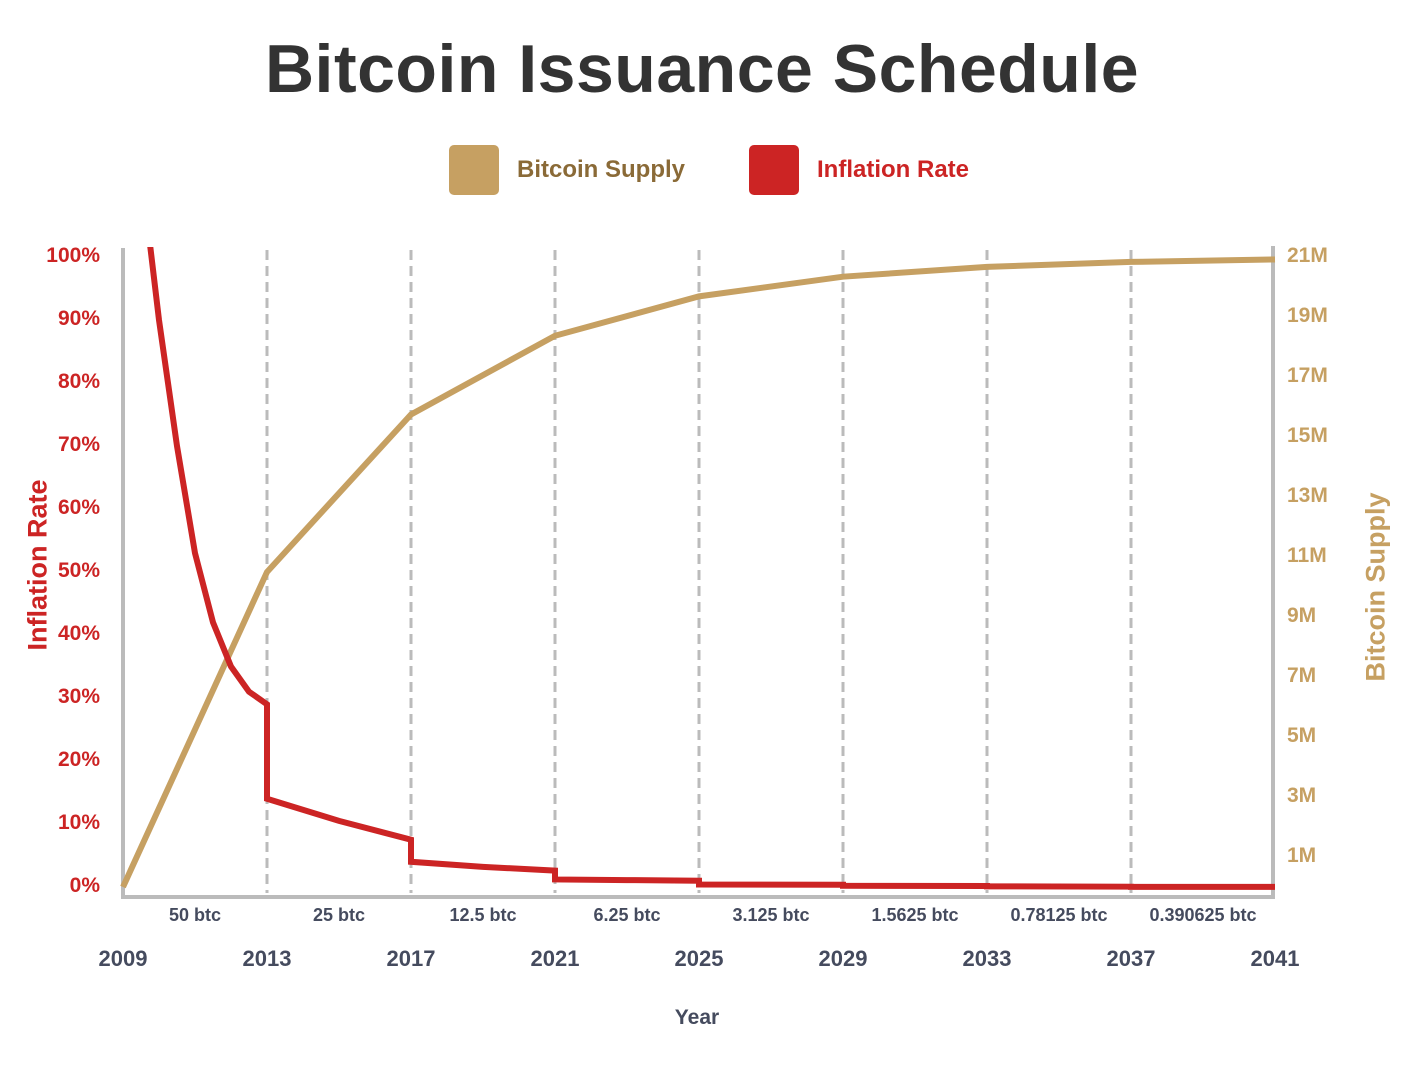 The image size is (1404, 1067). I want to click on legend-swatch-supply-icon, so click(474, 170).